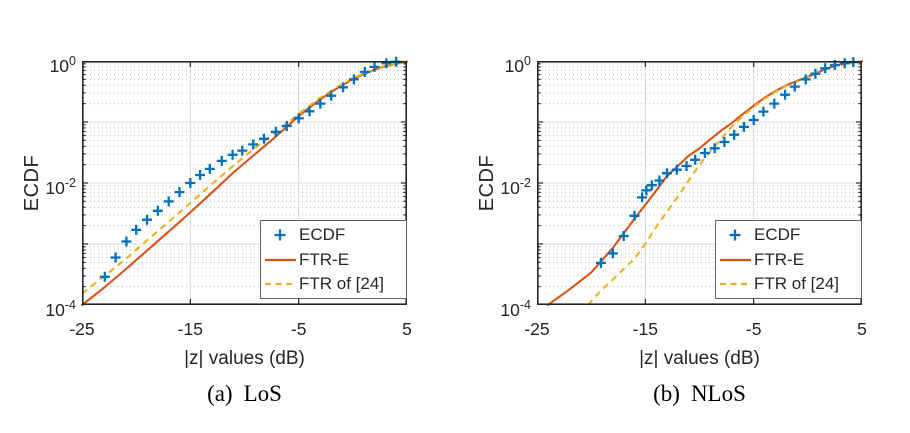 This screenshot has width=910, height=433. What do you see at coordinates (666, 393) in the screenshot?
I see `caption-label: (b)` at bounding box center [666, 393].